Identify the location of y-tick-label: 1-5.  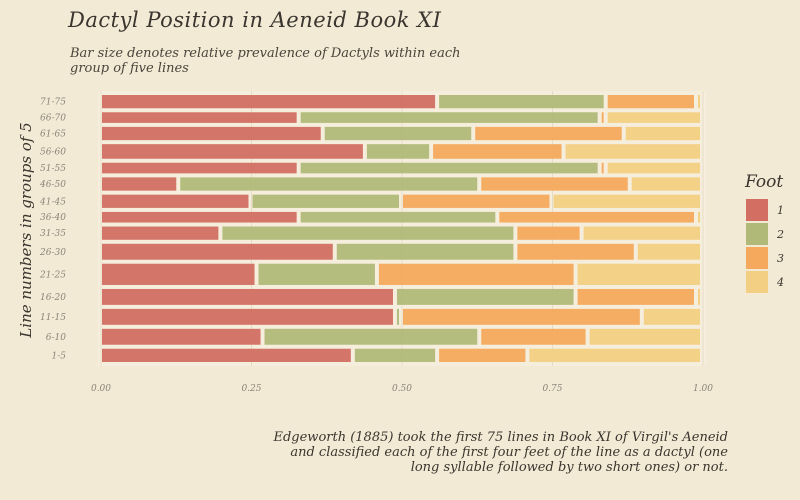
(59, 356).